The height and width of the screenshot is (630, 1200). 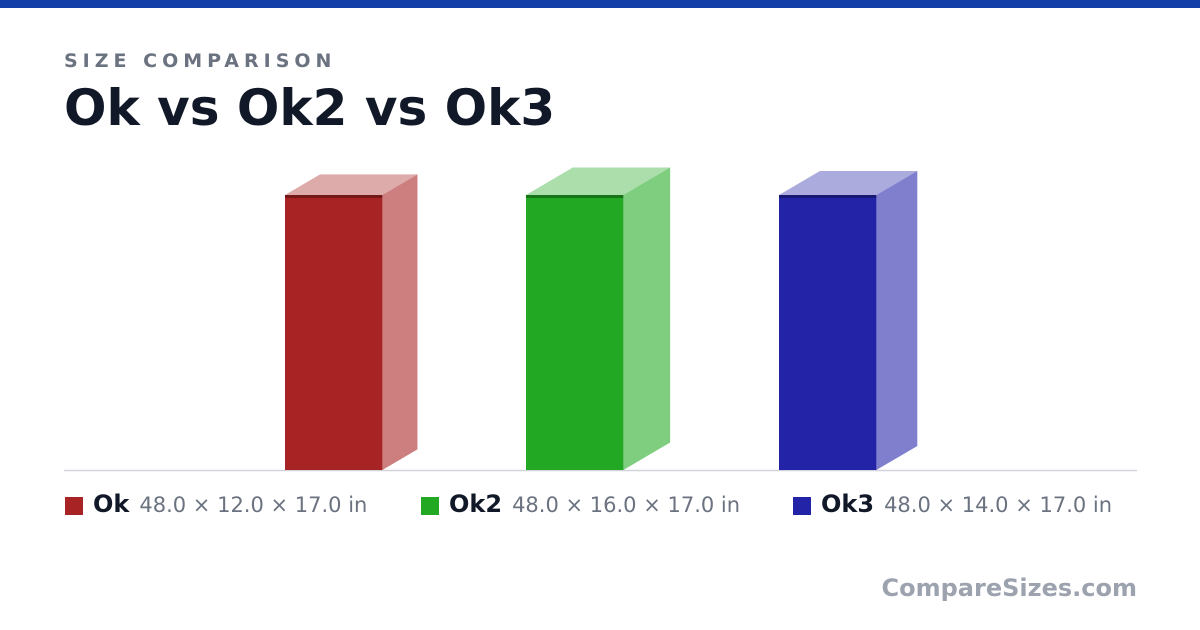 What do you see at coordinates (253, 505) in the screenshot?
I see `legend-dims: 48.0 × 12.0 × 17.0 in` at bounding box center [253, 505].